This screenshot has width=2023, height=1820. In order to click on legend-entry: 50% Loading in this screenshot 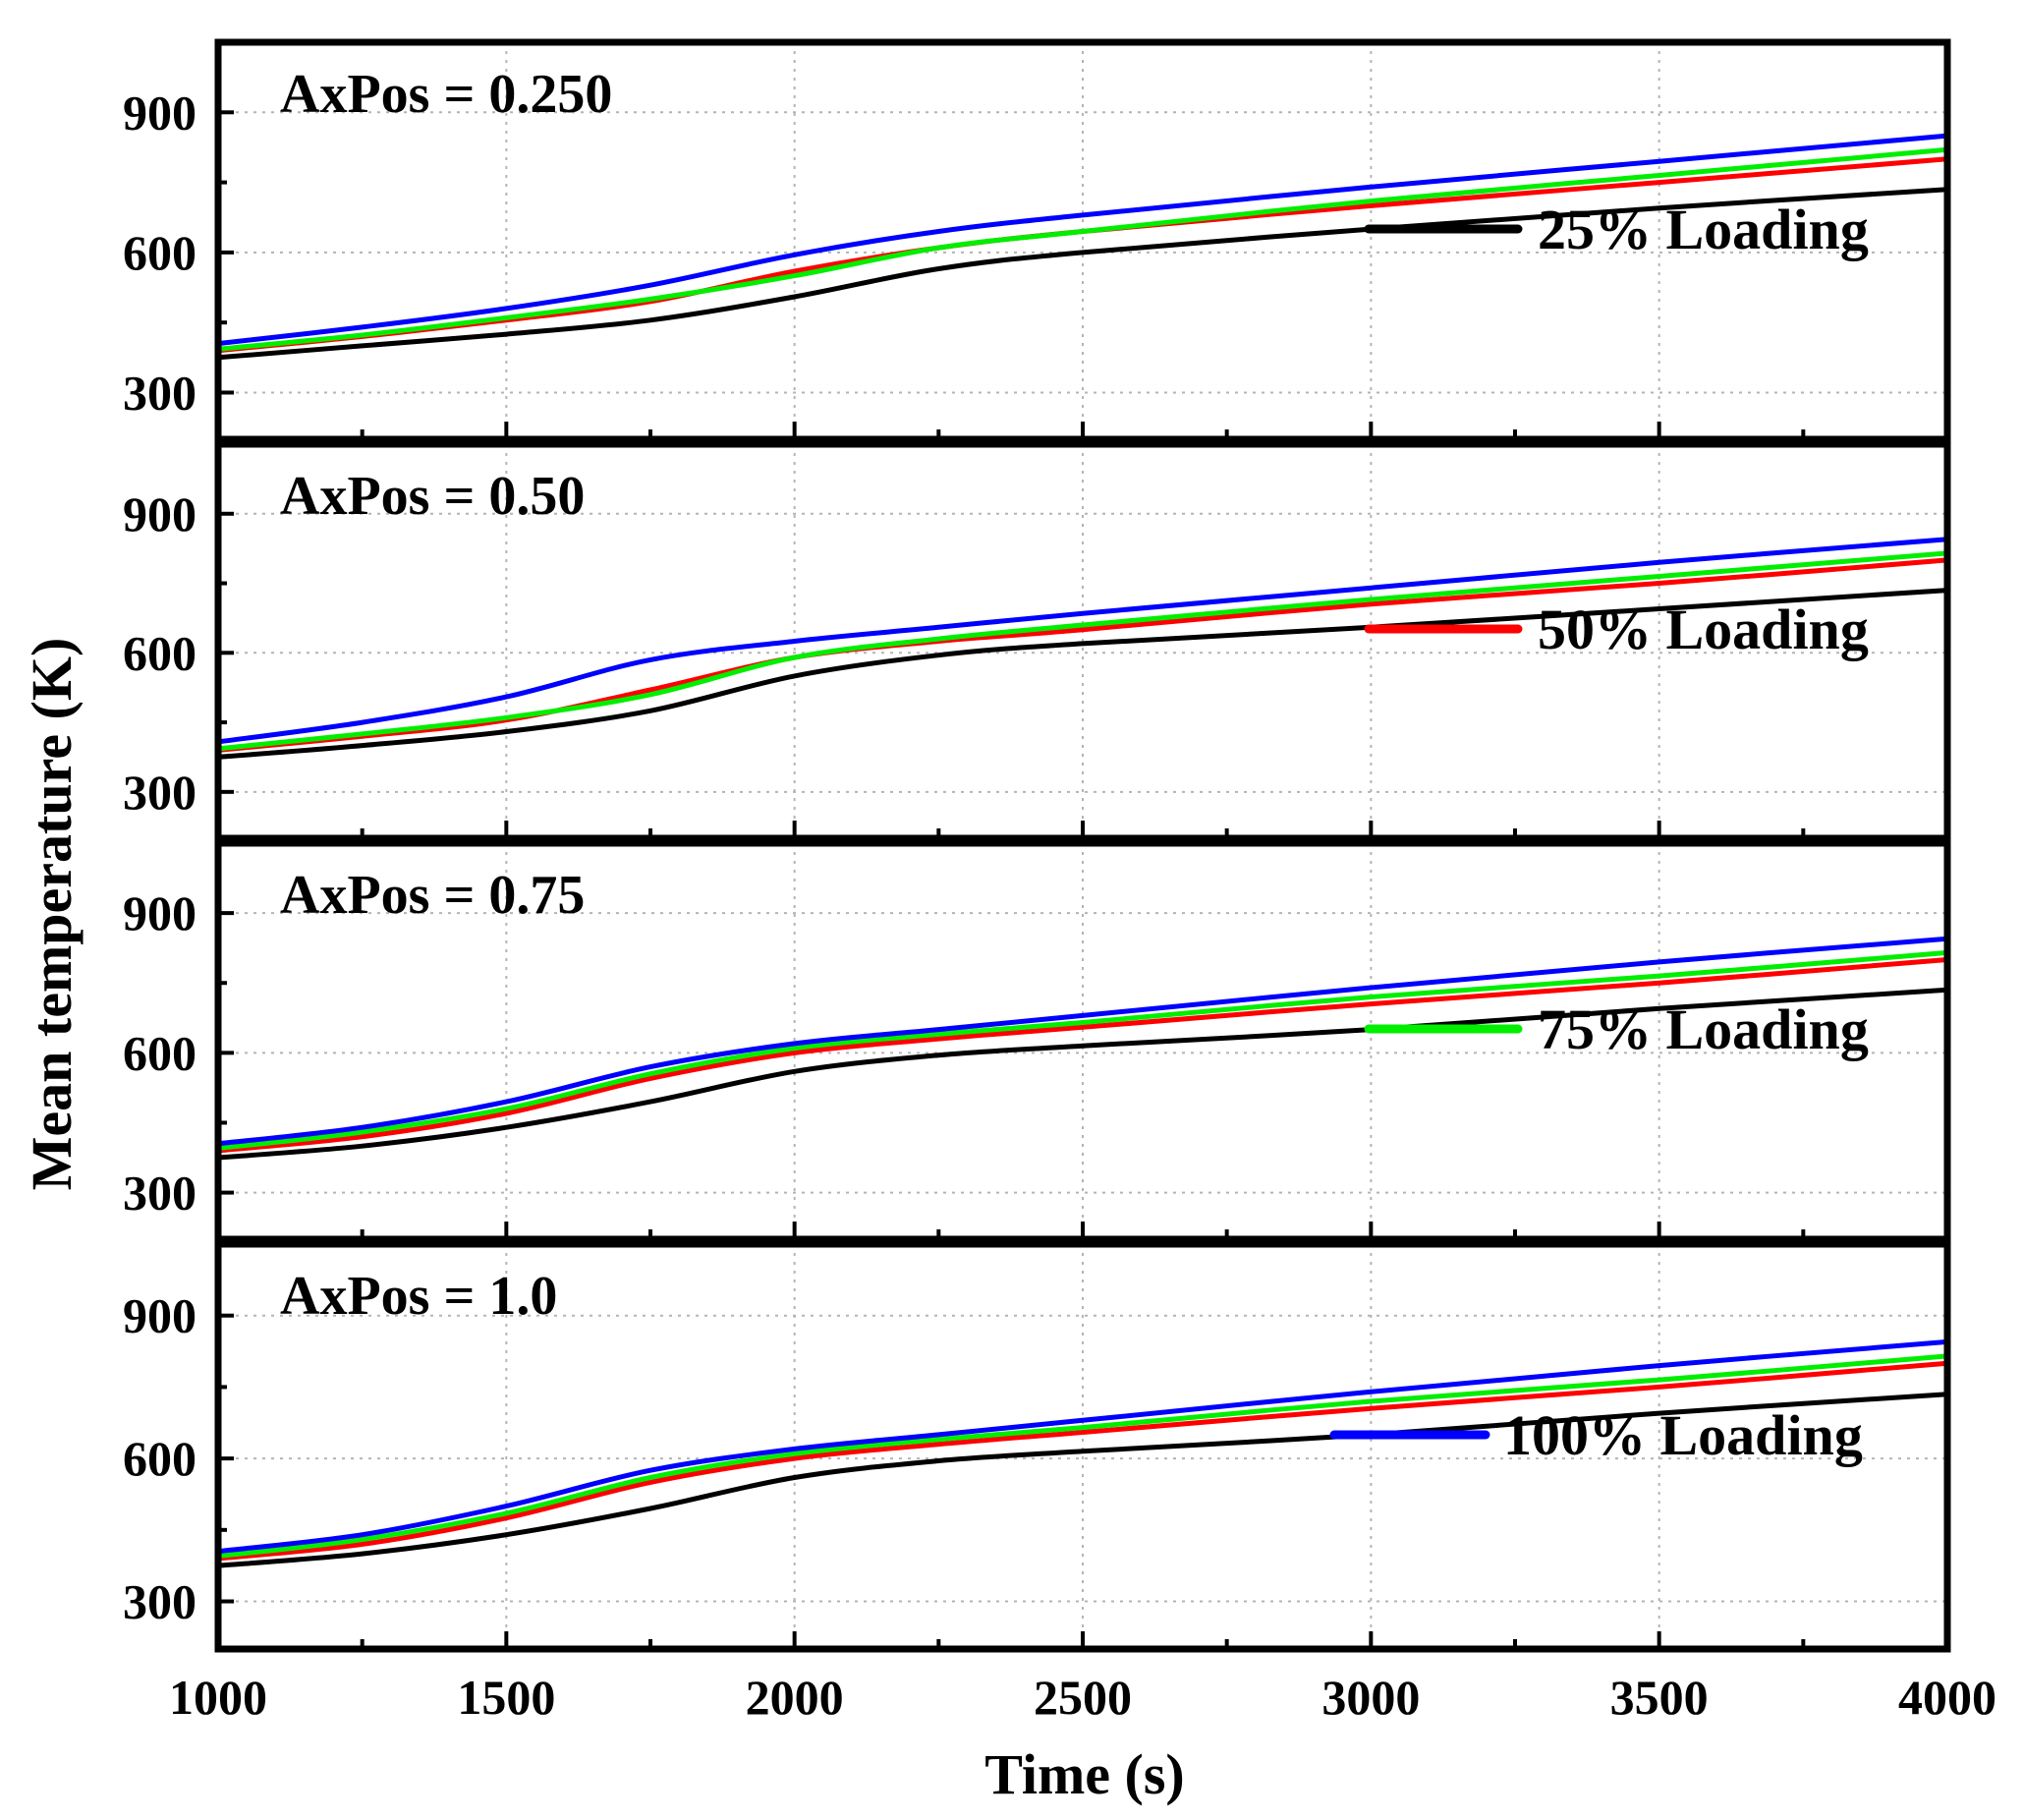, I will do `click(1616, 629)`.